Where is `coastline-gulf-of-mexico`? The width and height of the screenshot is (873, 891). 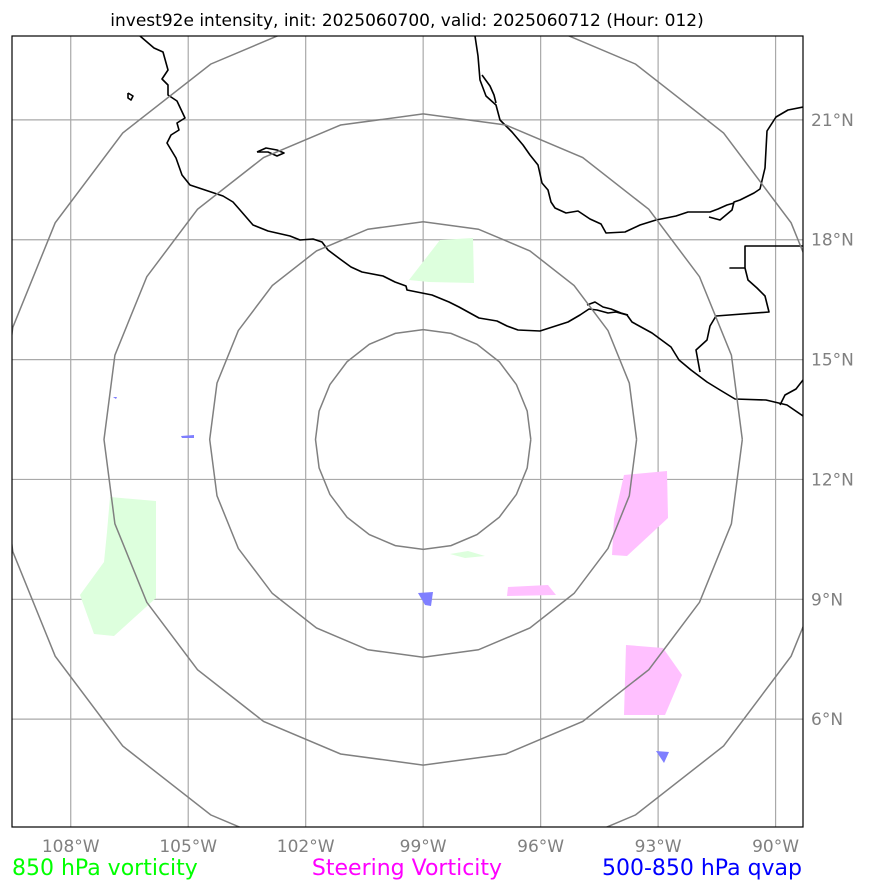 coastline-gulf-of-mexico is located at coordinates (604, 135).